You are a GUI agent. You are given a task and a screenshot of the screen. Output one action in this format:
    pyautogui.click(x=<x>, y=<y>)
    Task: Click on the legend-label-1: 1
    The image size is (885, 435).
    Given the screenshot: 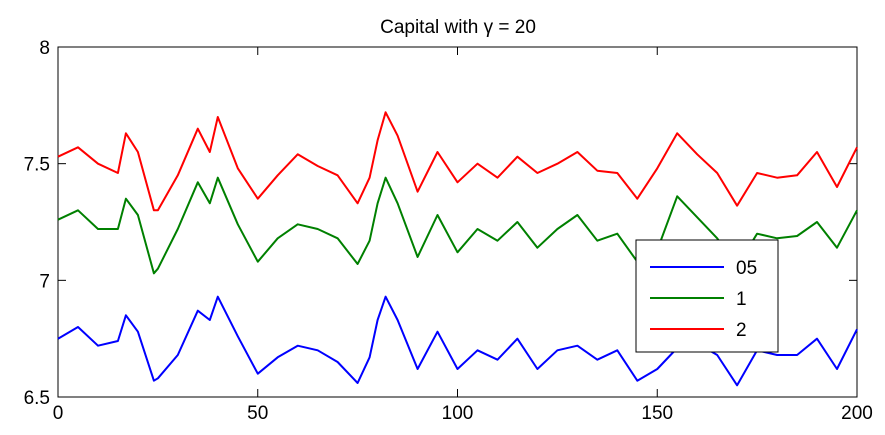 What is the action you would take?
    pyautogui.click(x=741, y=299)
    